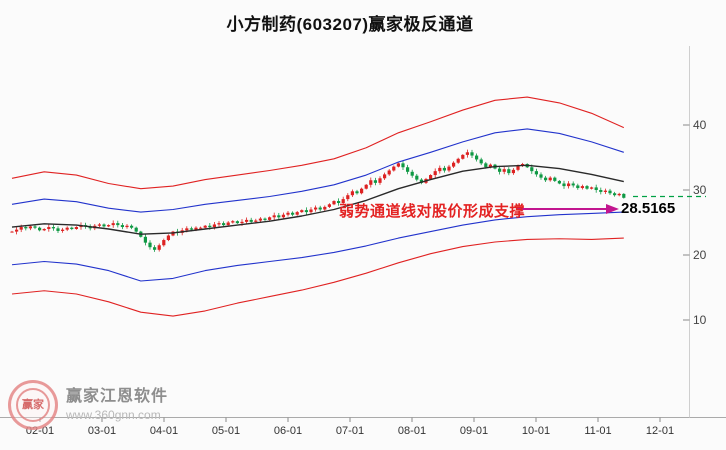 This screenshot has height=450, width=726. I want to click on x-axis-label: 10-01, so click(536, 431).